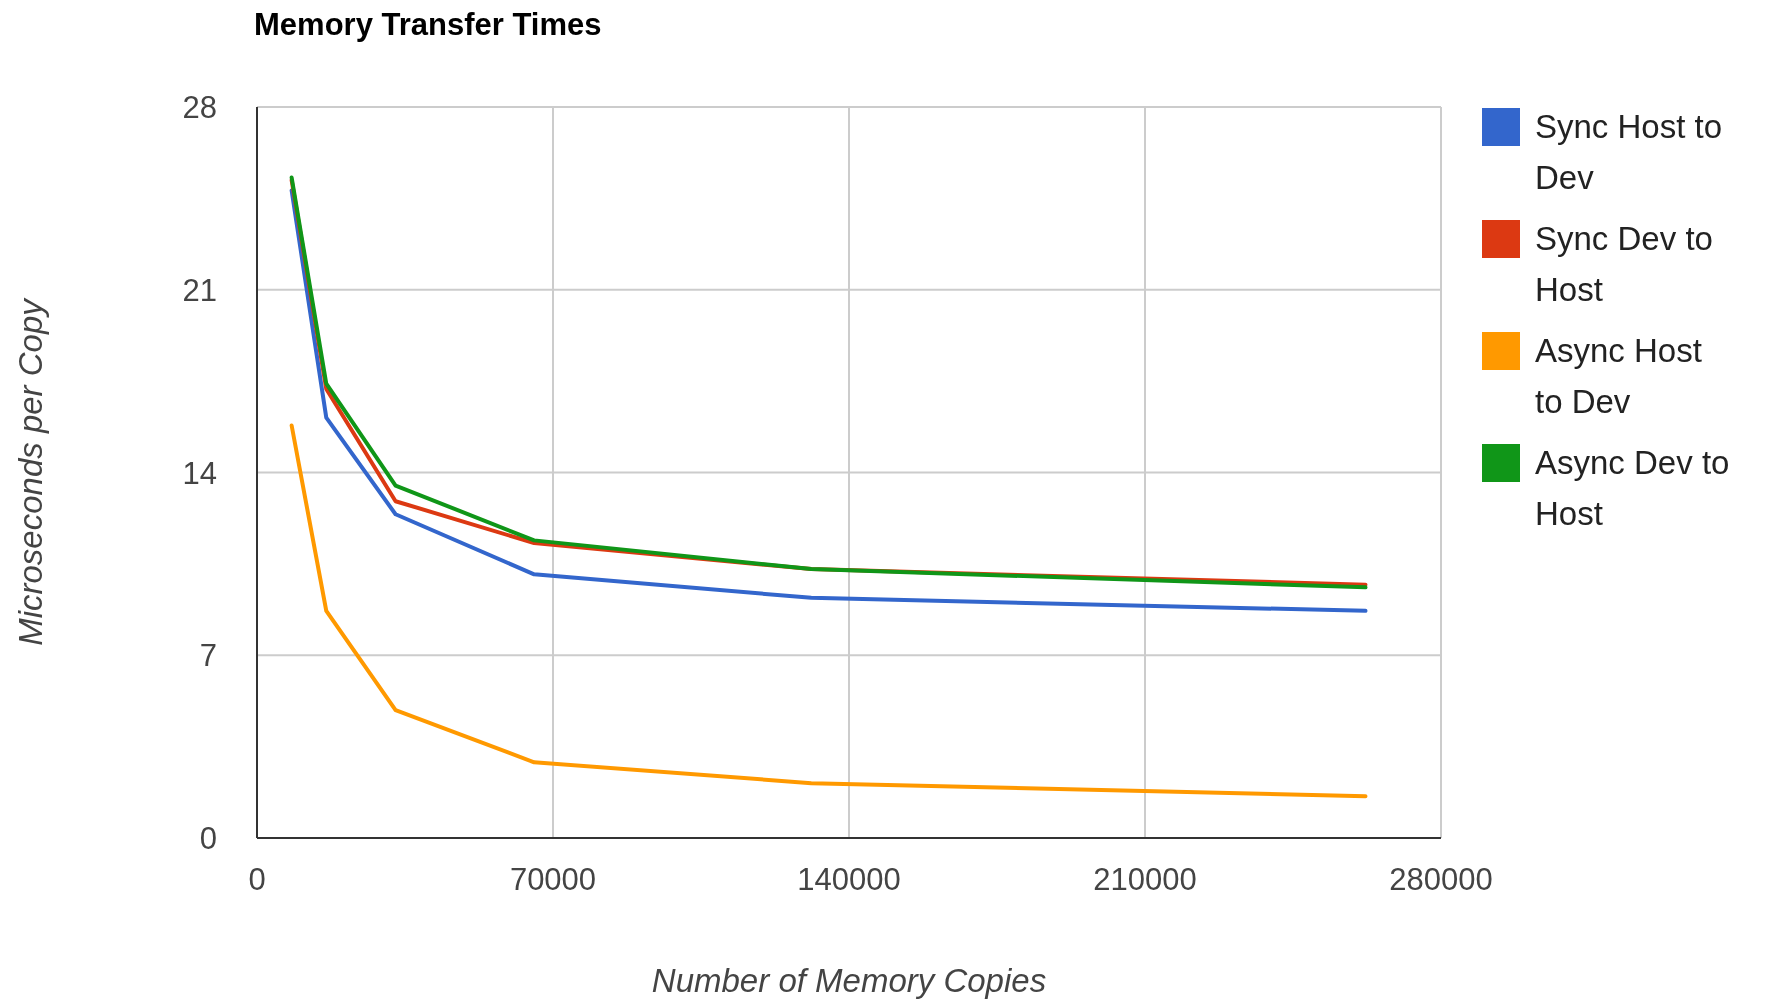 Image resolution: width=1770 pixels, height=1001 pixels. Describe the element at coordinates (30, 471) in the screenshot. I see `y-axis-title: Microseconds per Copy` at that location.